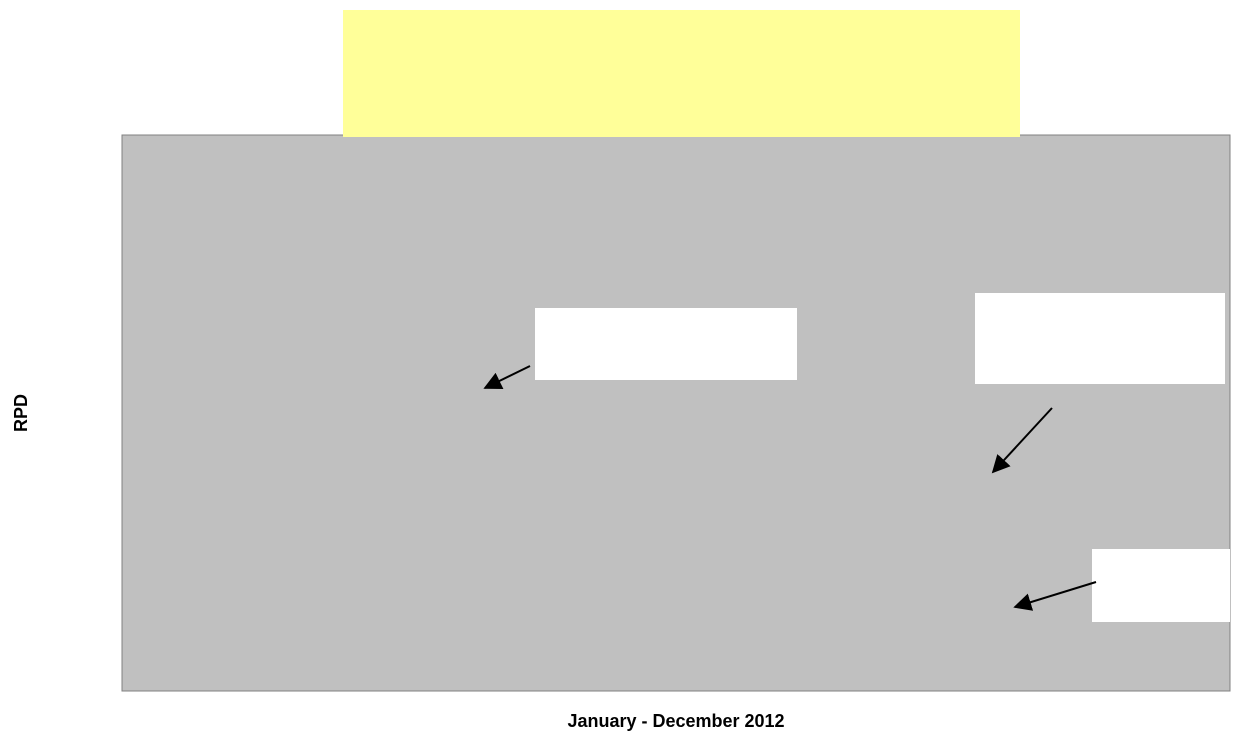 This screenshot has width=1238, height=738. Describe the element at coordinates (681, 73) in the screenshot. I see `title-box` at that location.